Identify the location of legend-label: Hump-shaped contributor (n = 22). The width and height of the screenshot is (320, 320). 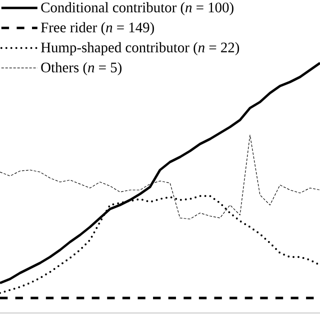
(140, 49).